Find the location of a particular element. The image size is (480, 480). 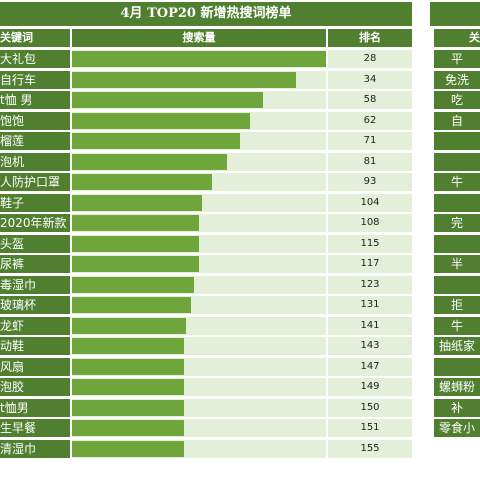

keyword-label: 风扇 is located at coordinates (35, 367).